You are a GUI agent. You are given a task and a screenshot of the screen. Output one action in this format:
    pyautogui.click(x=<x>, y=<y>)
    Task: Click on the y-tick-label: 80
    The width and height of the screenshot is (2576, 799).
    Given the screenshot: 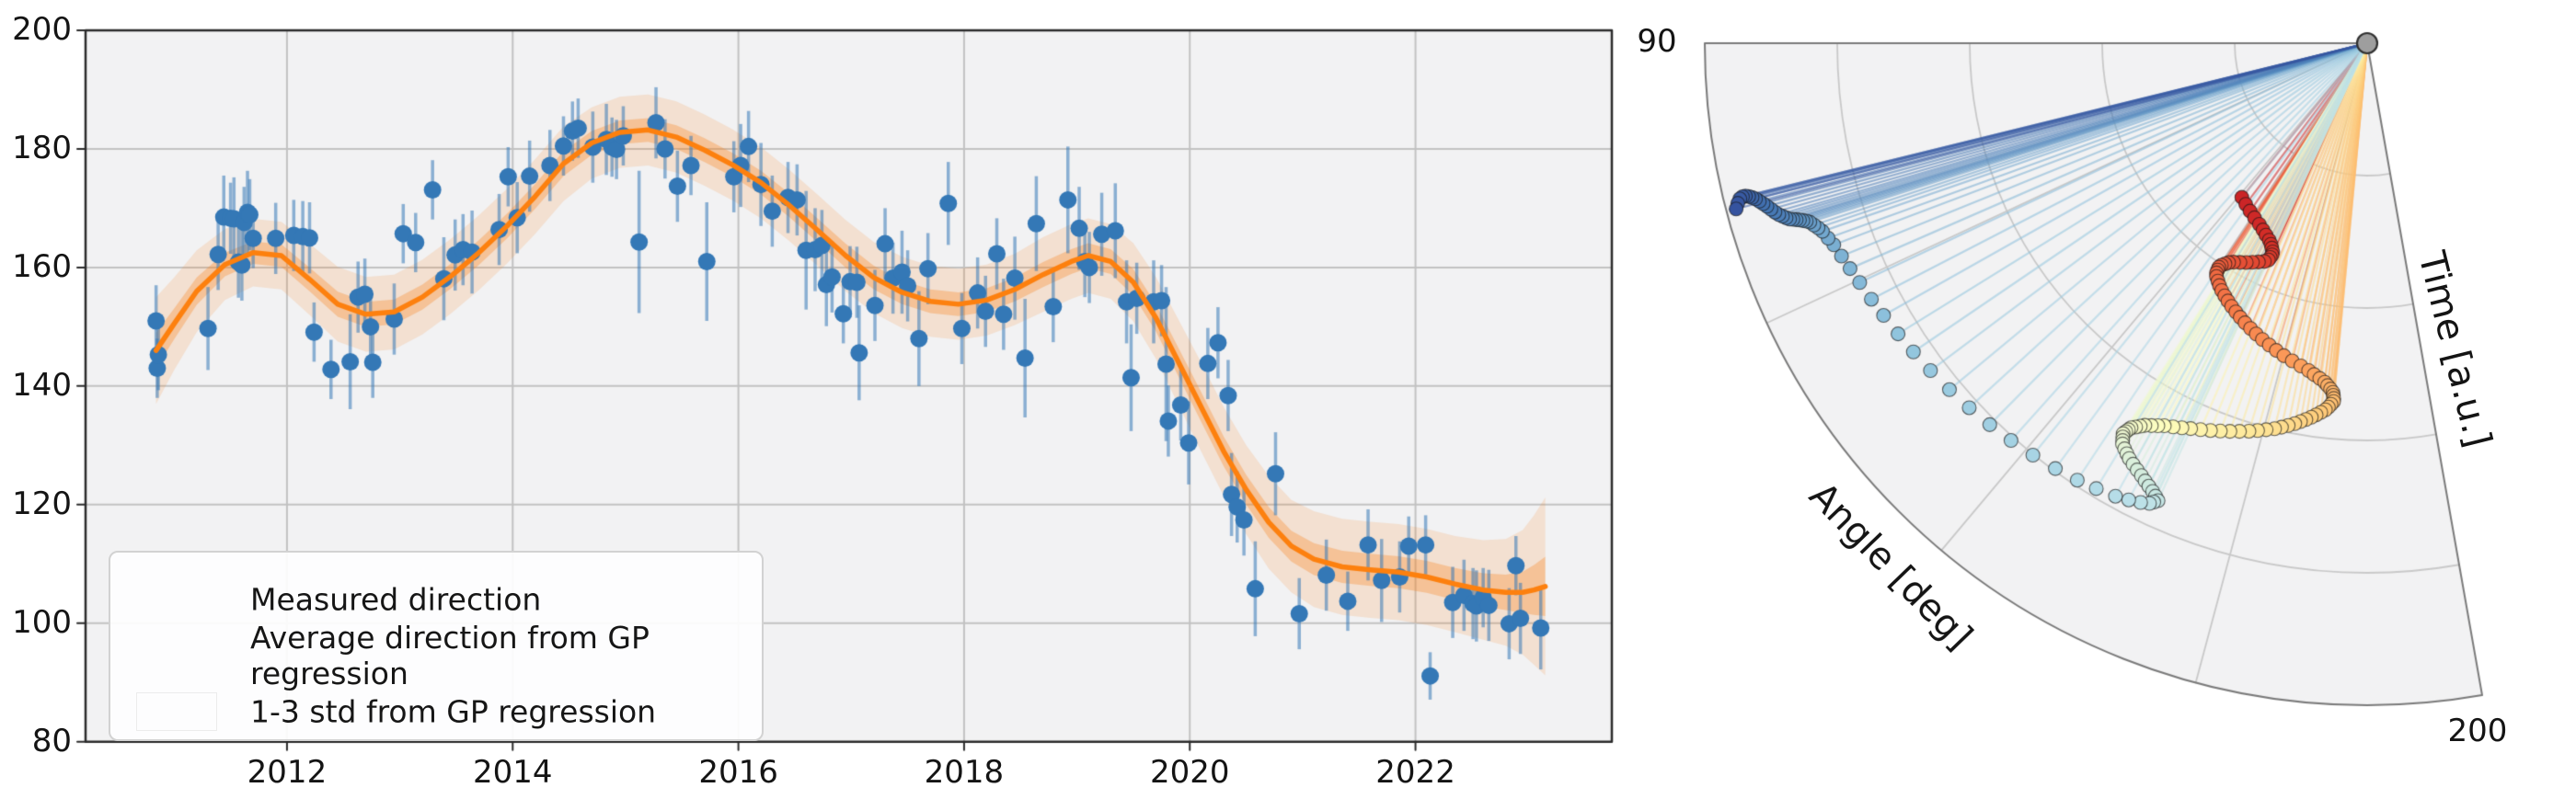 What is the action you would take?
    pyautogui.click(x=51, y=740)
    